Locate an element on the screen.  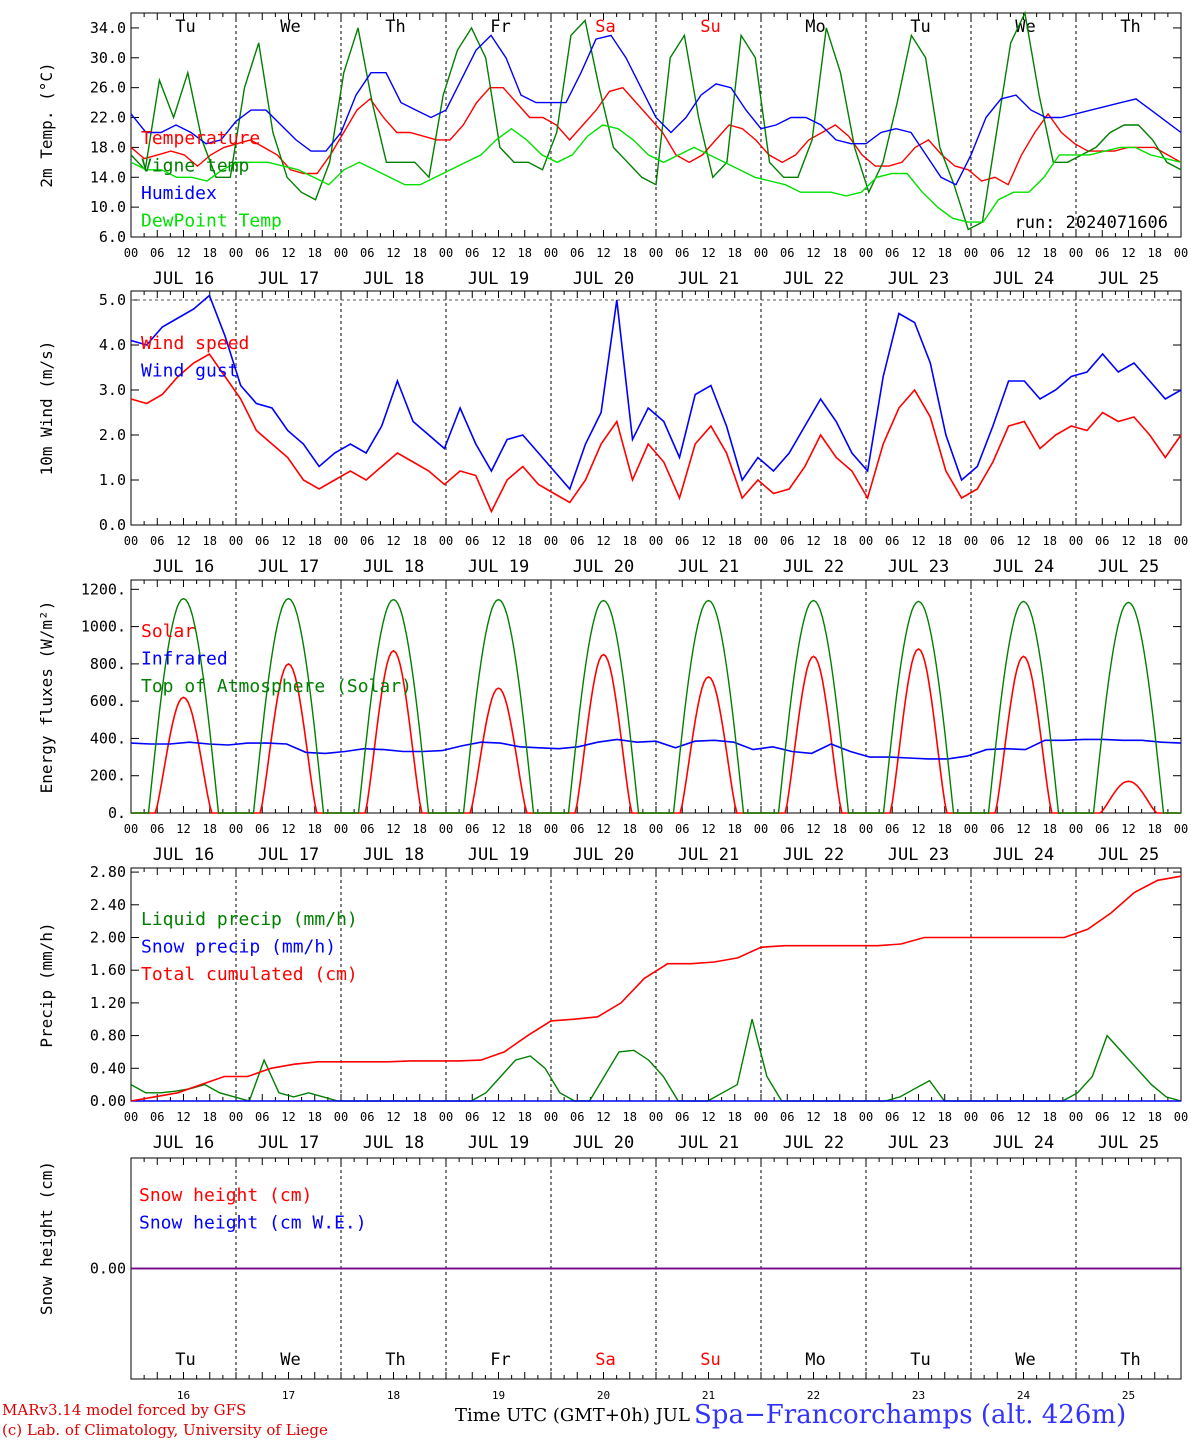
y-tick-label: 400. is located at coordinates (108, 738).